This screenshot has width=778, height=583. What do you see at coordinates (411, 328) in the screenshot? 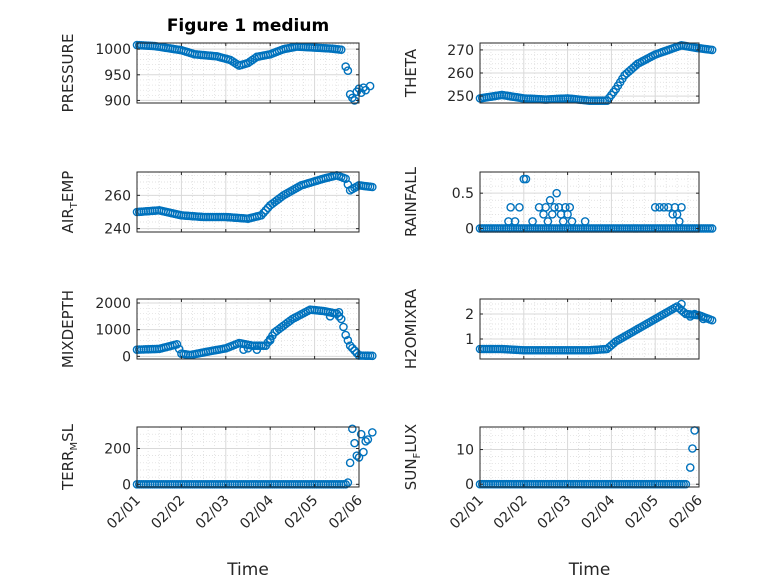
I see `y-axis-label: H2OMIXRA` at bounding box center [411, 328].